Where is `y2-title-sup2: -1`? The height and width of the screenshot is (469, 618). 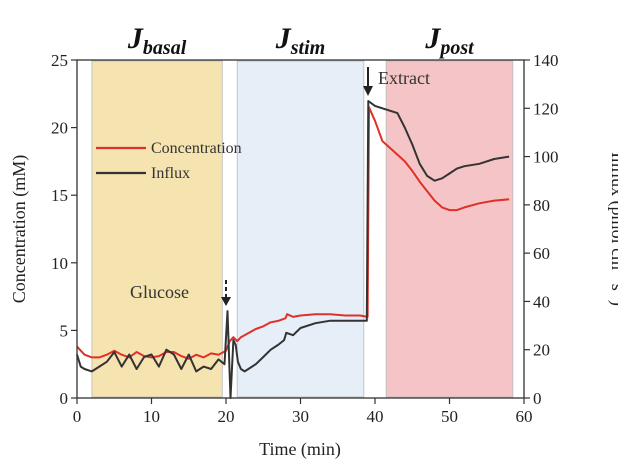 y2-title-sup2: -1 is located at coordinates (616, 295).